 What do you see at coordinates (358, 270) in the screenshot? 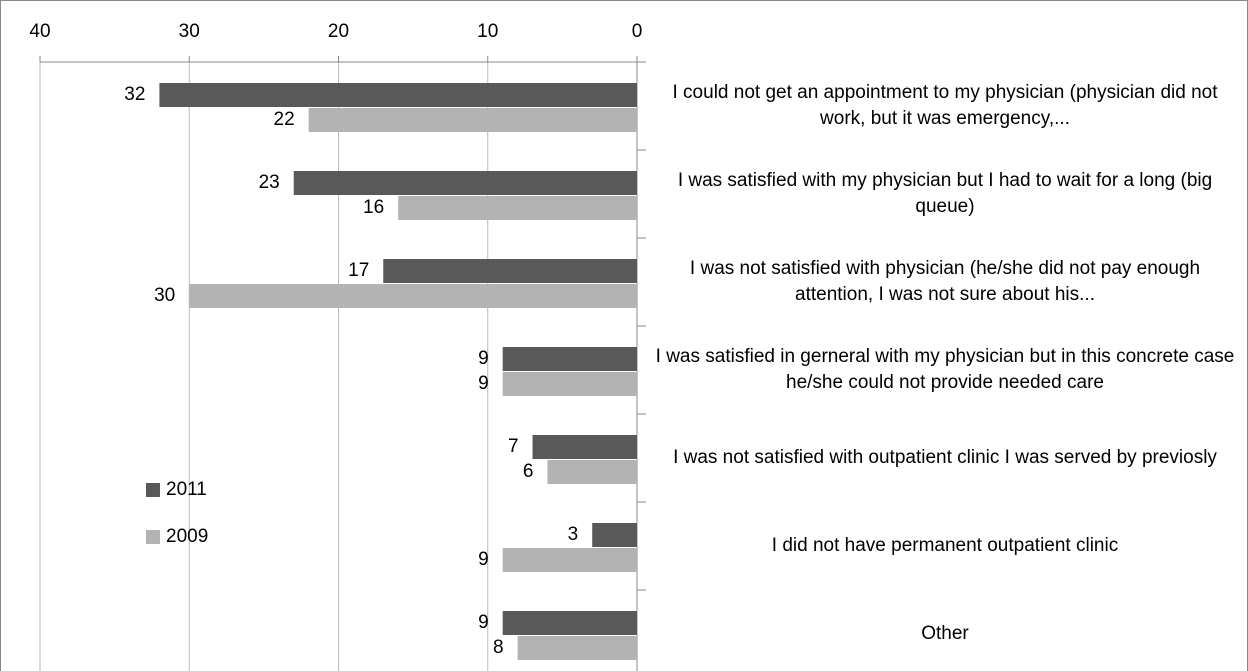
I see `value-label: 17` at bounding box center [358, 270].